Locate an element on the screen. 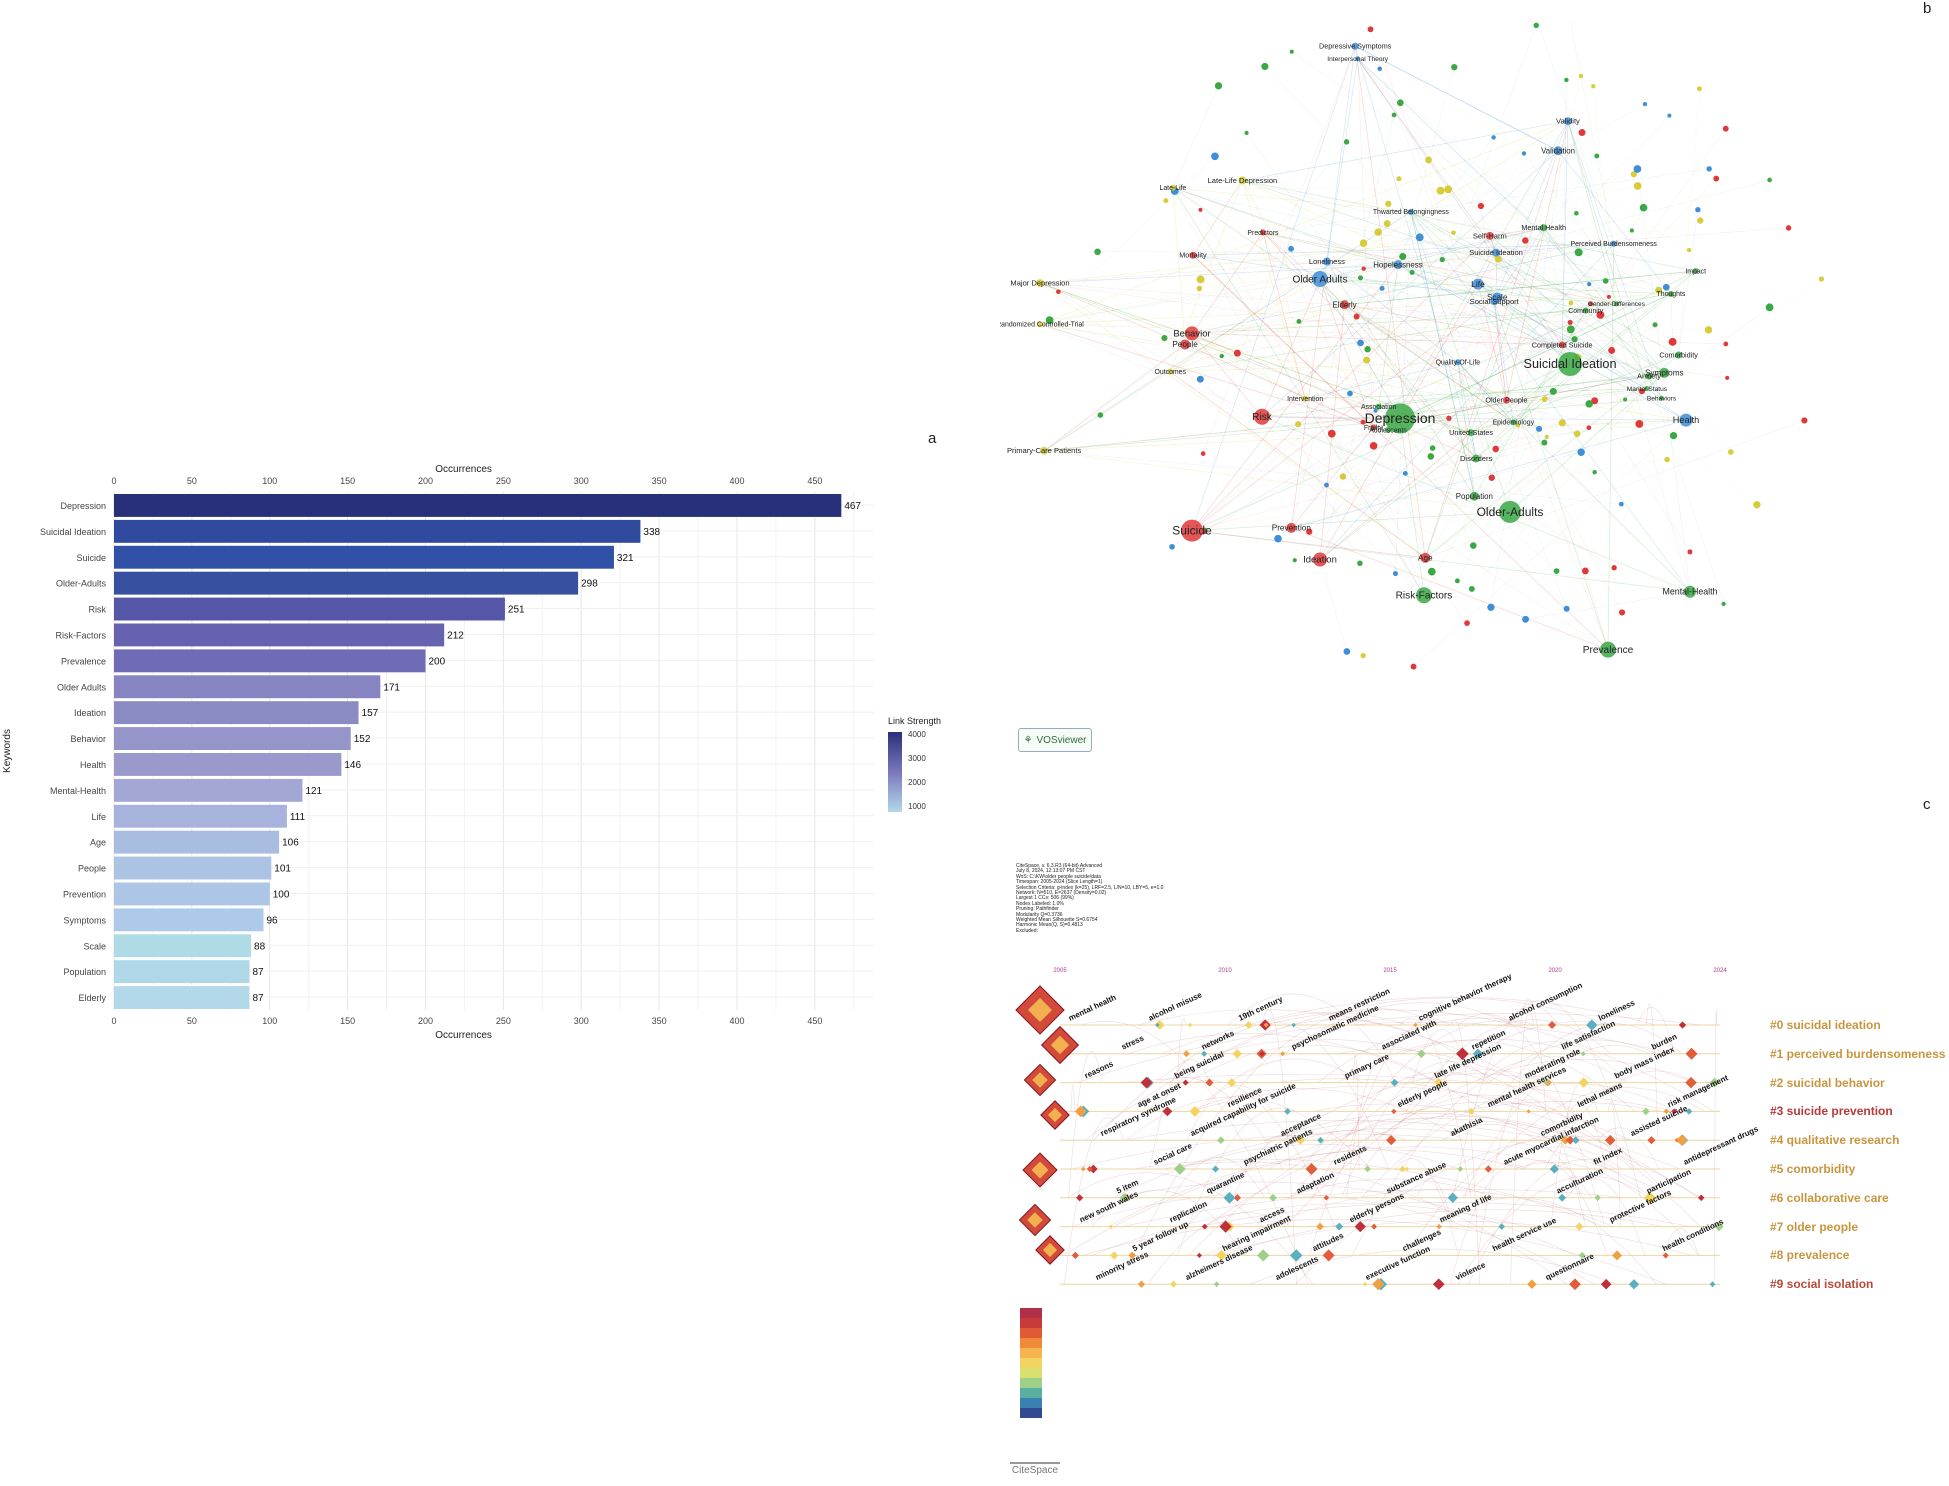 The width and height of the screenshot is (1949, 1486). network-node-label: Ideation is located at coordinates (1320, 560).